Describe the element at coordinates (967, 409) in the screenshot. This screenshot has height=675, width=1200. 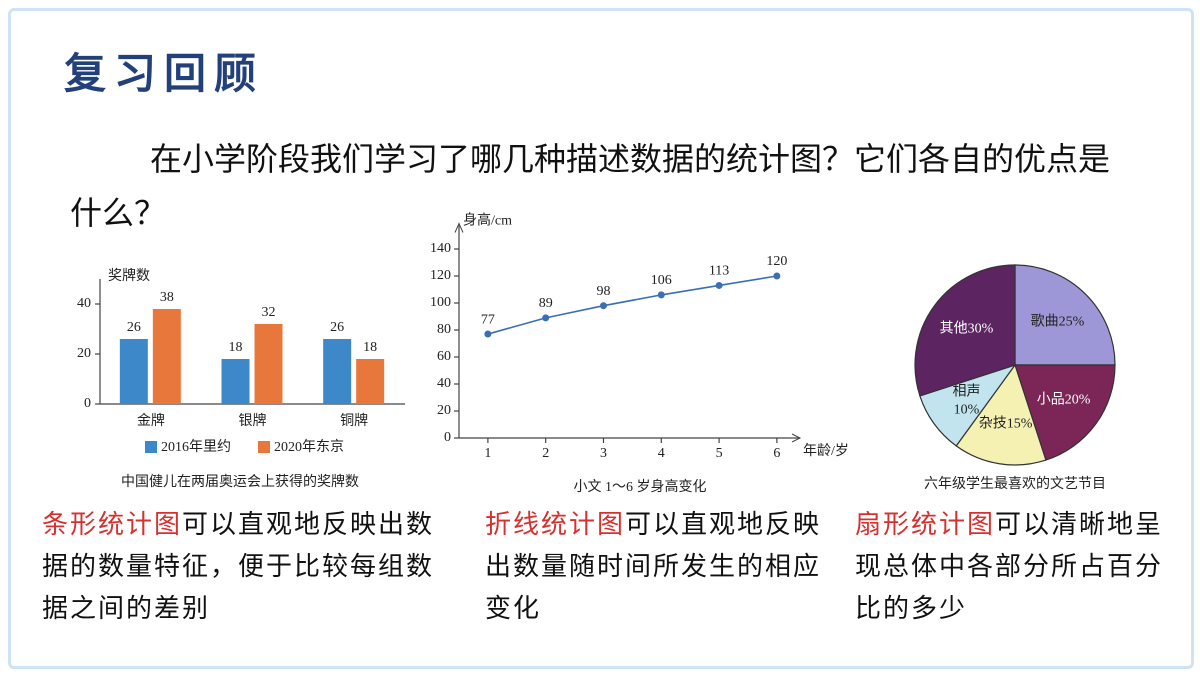
I see `slice-value: 10%` at that location.